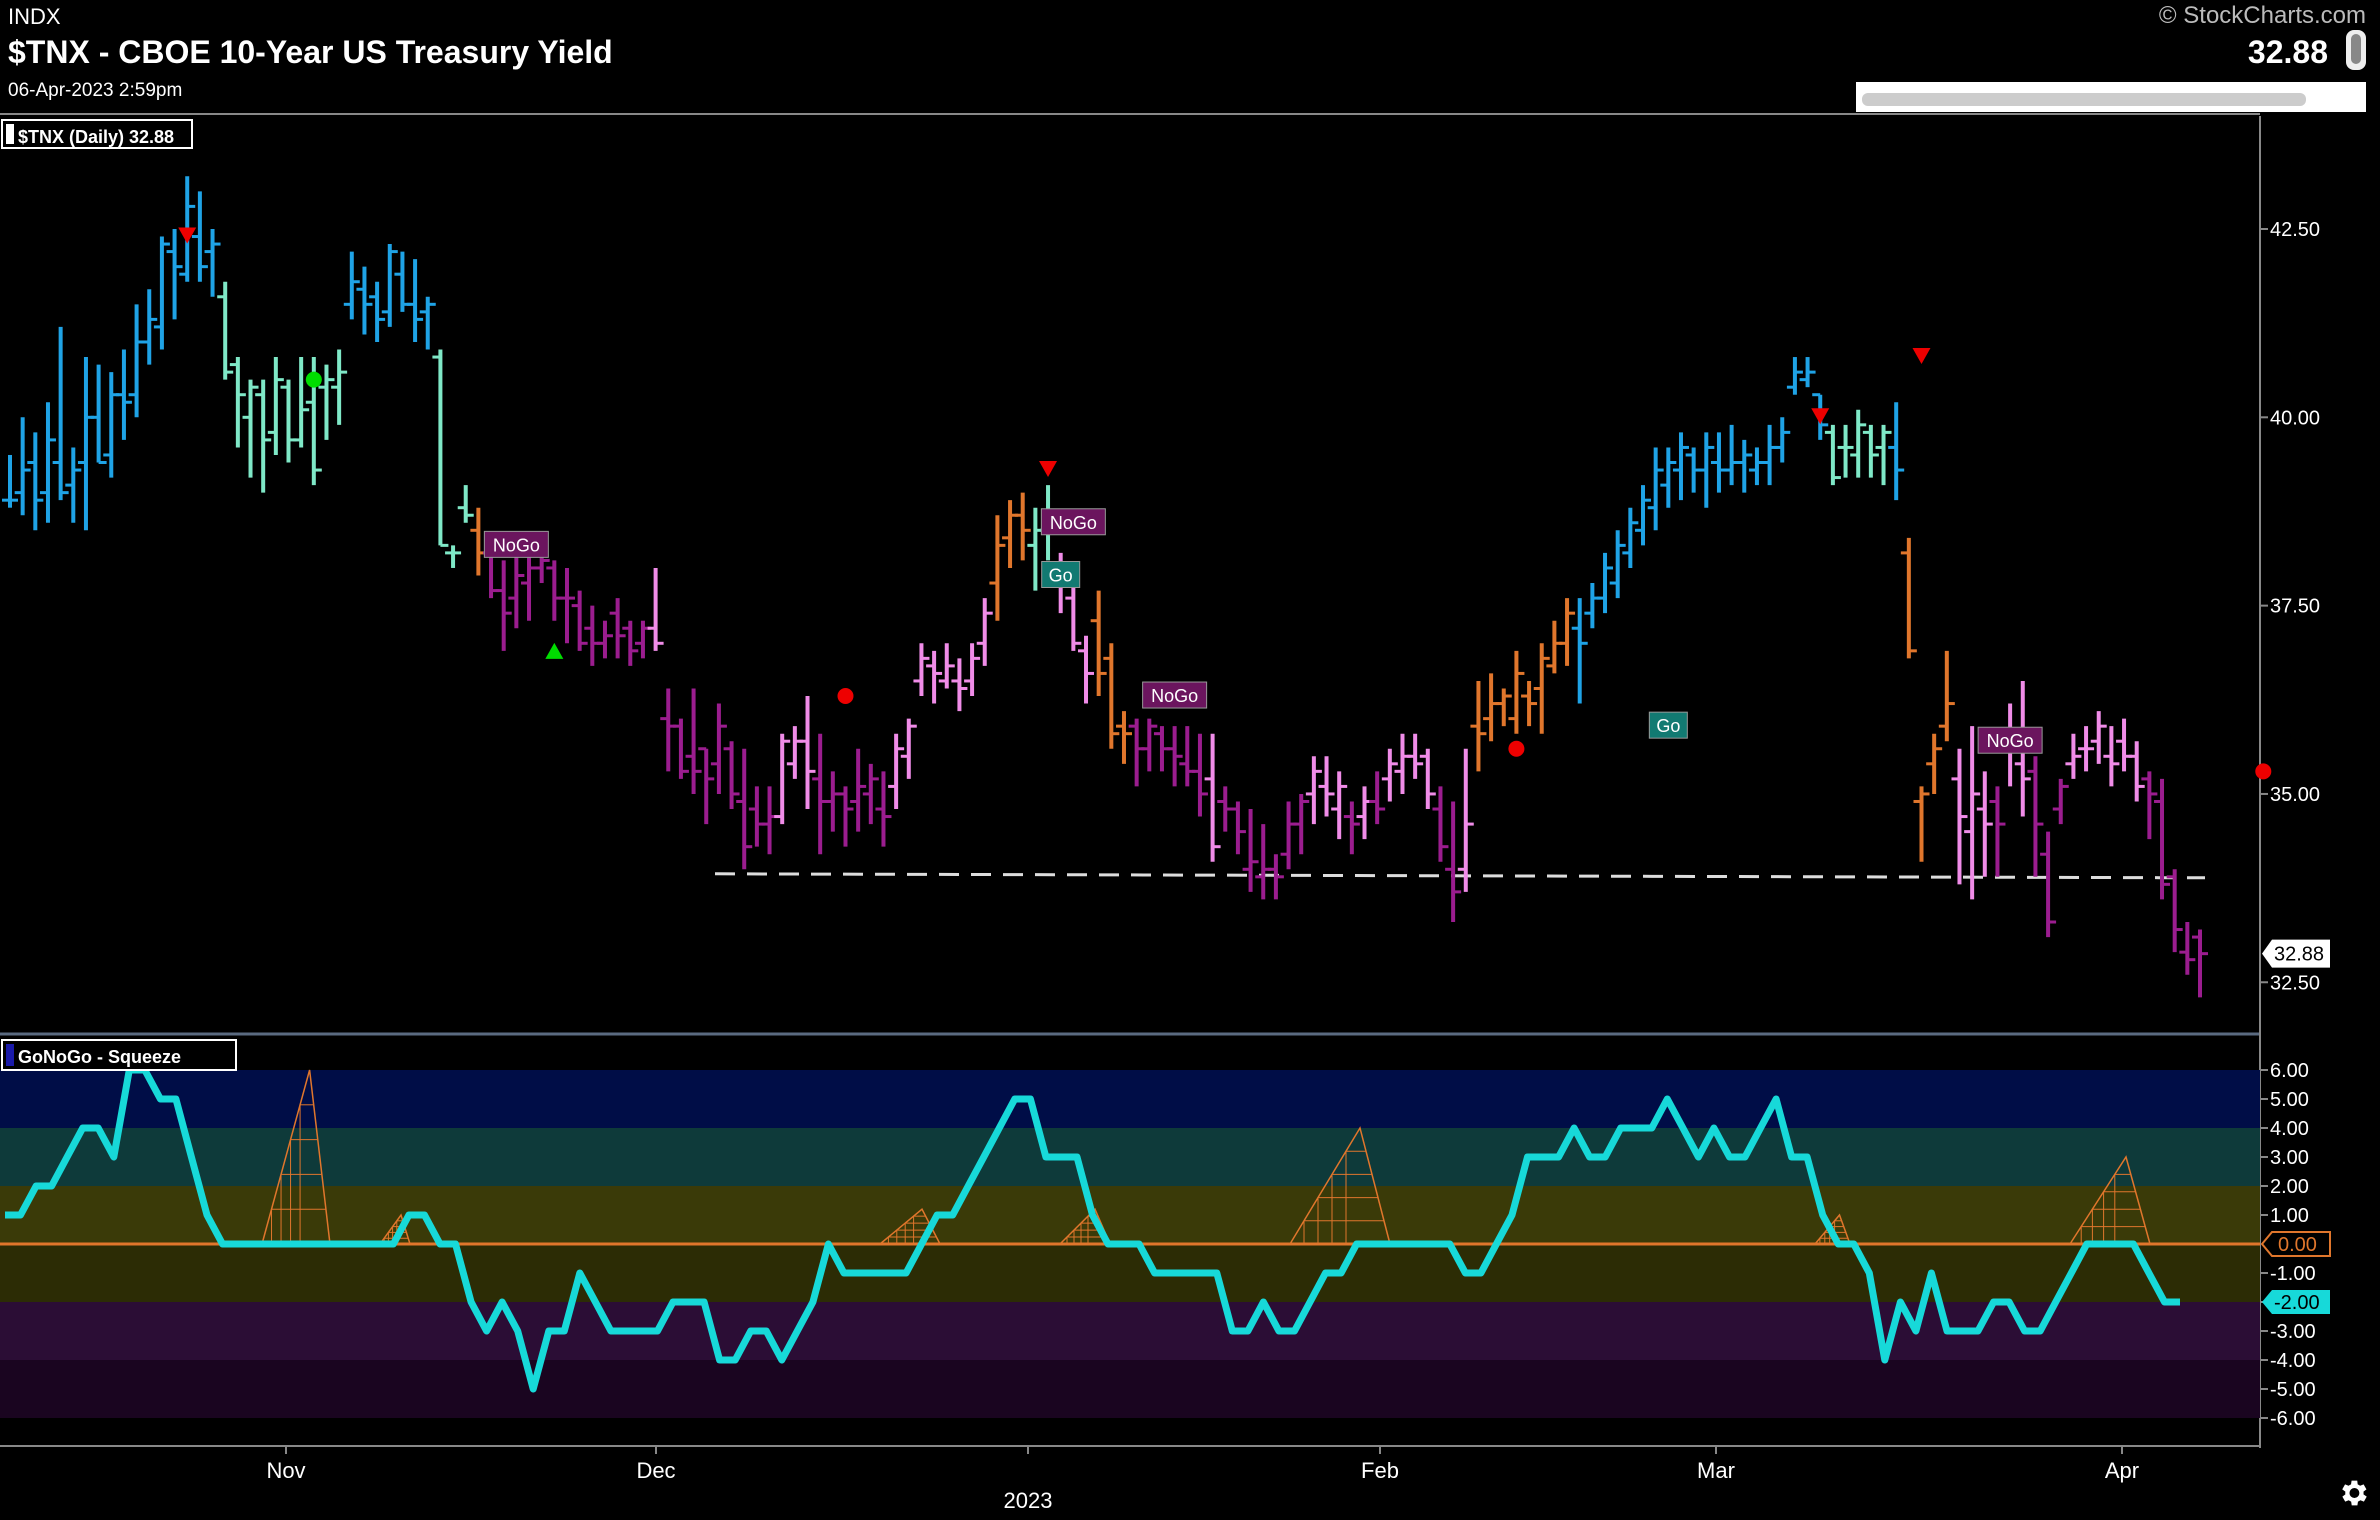 Image resolution: width=2380 pixels, height=1520 pixels. I want to click on osc-y-tick-label: -1.00, so click(2293, 1274).